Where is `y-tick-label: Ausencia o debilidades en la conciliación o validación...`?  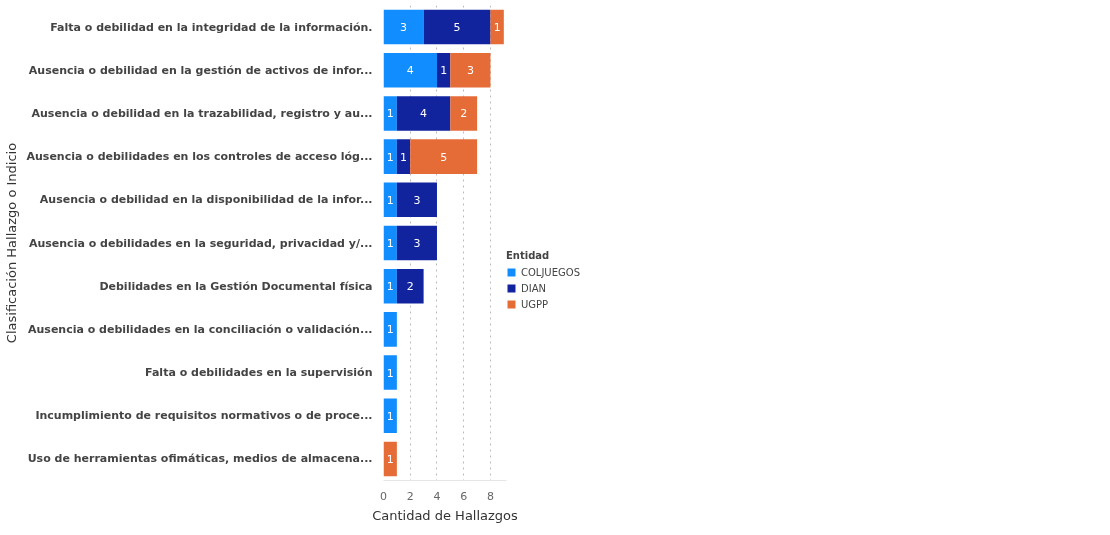
y-tick-label: Ausencia o debilidades en la conciliación o validación... is located at coordinates (200, 329).